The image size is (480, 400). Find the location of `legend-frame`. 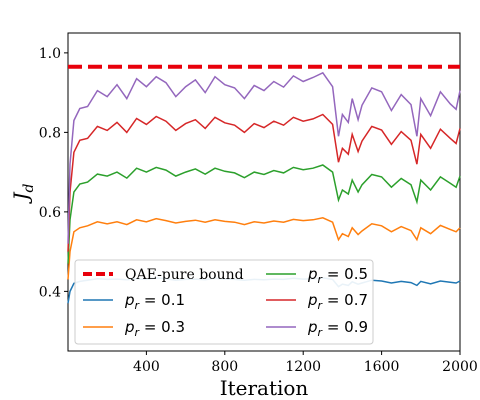

legend-frame is located at coordinates (224, 302).